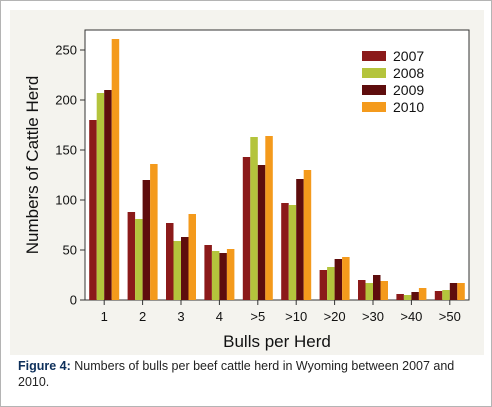 This screenshot has width=492, height=407. I want to click on y-tick-label: 50, so click(70, 250).